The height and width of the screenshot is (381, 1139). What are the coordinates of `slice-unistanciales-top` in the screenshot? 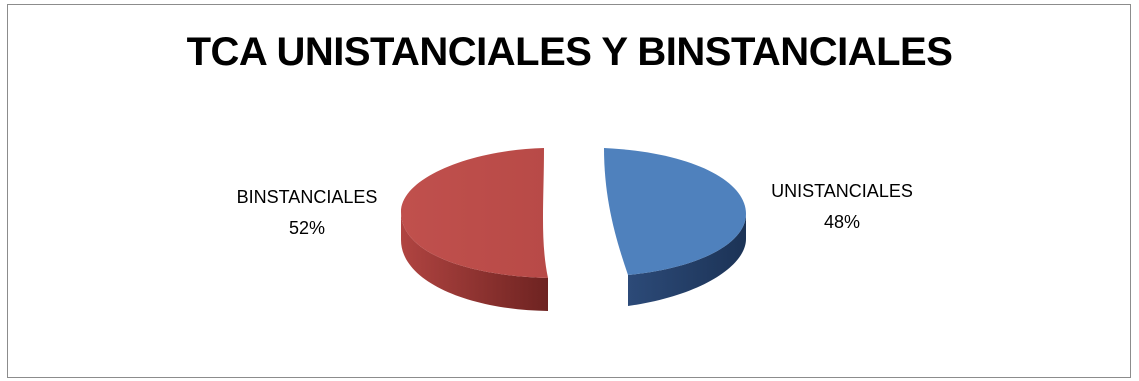 It's located at (675, 211).